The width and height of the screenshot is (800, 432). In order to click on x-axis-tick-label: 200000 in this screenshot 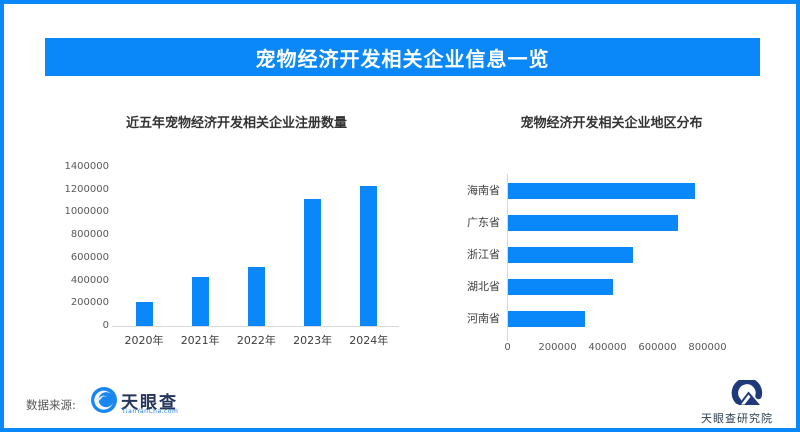, I will do `click(557, 347)`.